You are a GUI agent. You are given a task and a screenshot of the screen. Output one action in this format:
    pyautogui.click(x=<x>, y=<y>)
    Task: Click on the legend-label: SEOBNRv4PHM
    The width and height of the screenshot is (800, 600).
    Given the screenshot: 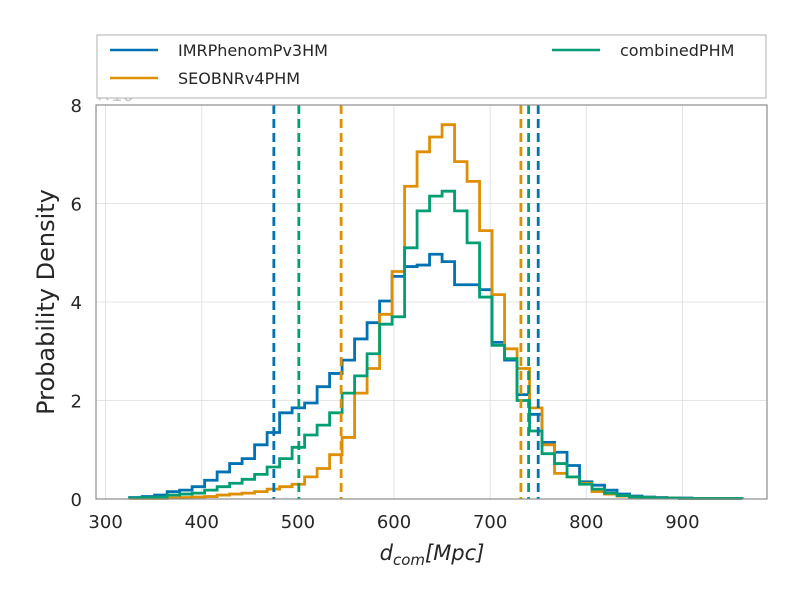 What is the action you would take?
    pyautogui.click(x=239, y=78)
    